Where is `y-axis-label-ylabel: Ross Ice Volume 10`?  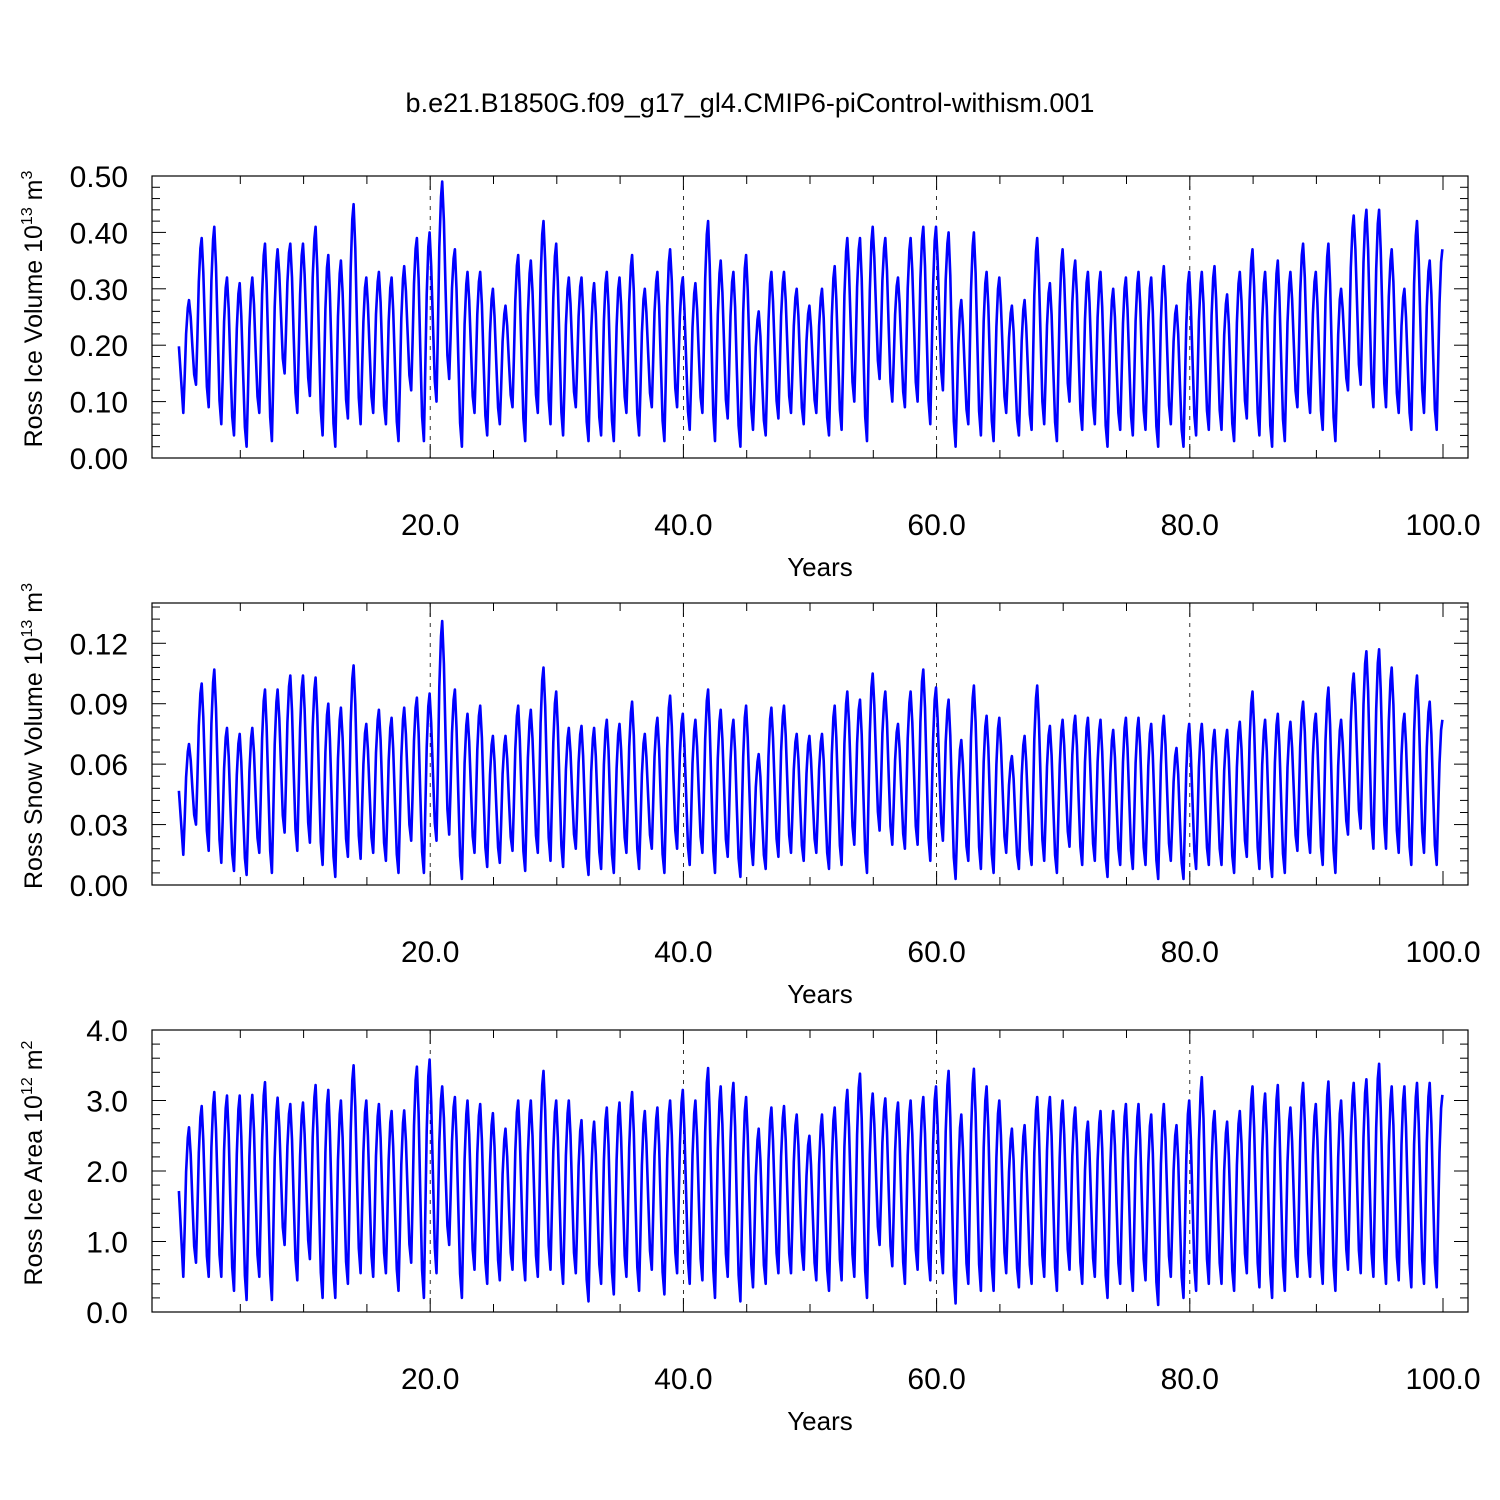 y-axis-label-ylabel: Ross Ice Volume 10 is located at coordinates (34, 336).